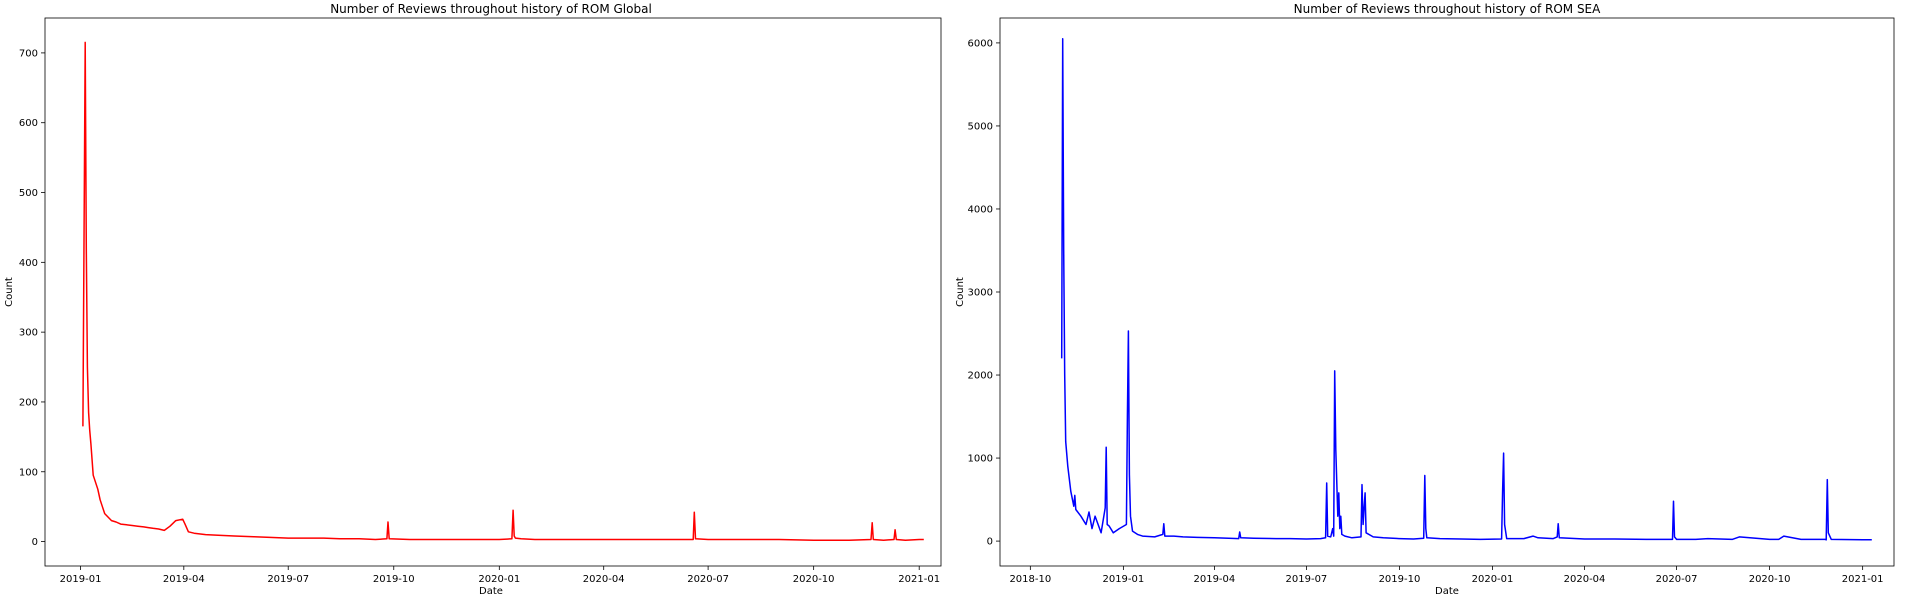 This screenshot has width=1905, height=615. What do you see at coordinates (1030, 579) in the screenshot?
I see `x-tick-label: 2018-10` at bounding box center [1030, 579].